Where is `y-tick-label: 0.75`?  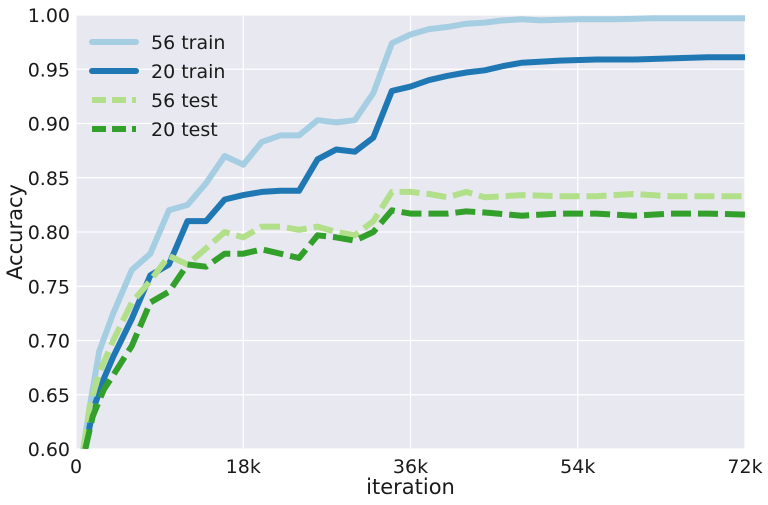 y-tick-label: 0.75 is located at coordinates (49, 287).